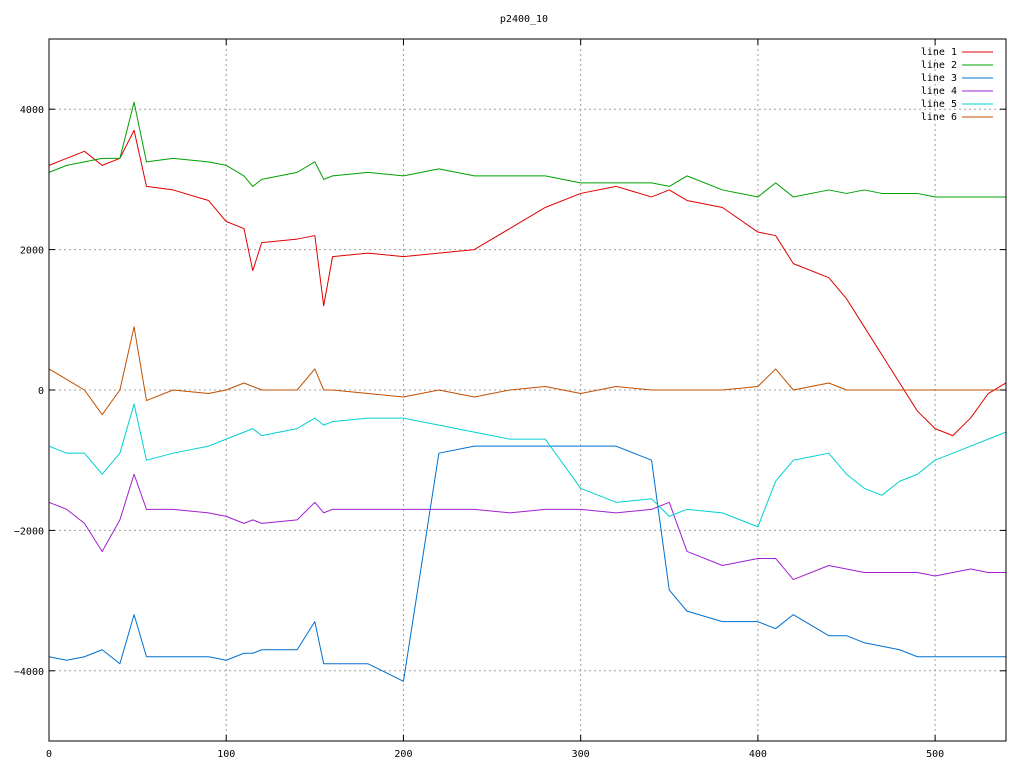 This screenshot has width=1024, height=768. What do you see at coordinates (41, 391) in the screenshot?
I see `y-tick-label: 0` at bounding box center [41, 391].